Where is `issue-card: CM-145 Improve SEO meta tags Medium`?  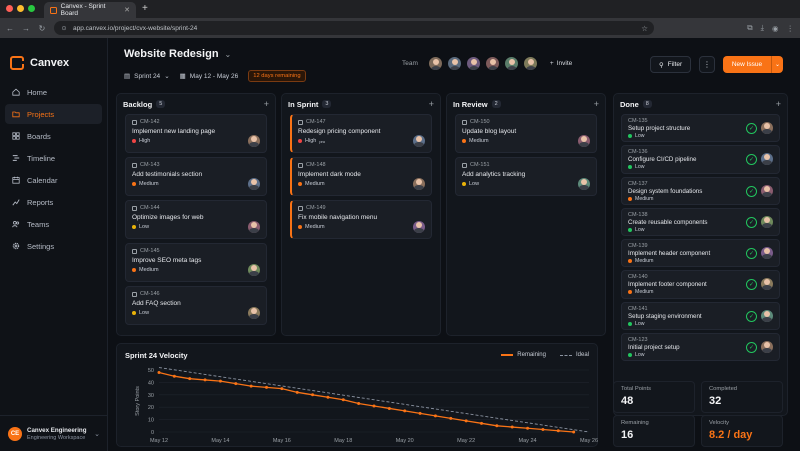 issue-card: CM-145 Improve SEO meta tags Medium is located at coordinates (196, 262).